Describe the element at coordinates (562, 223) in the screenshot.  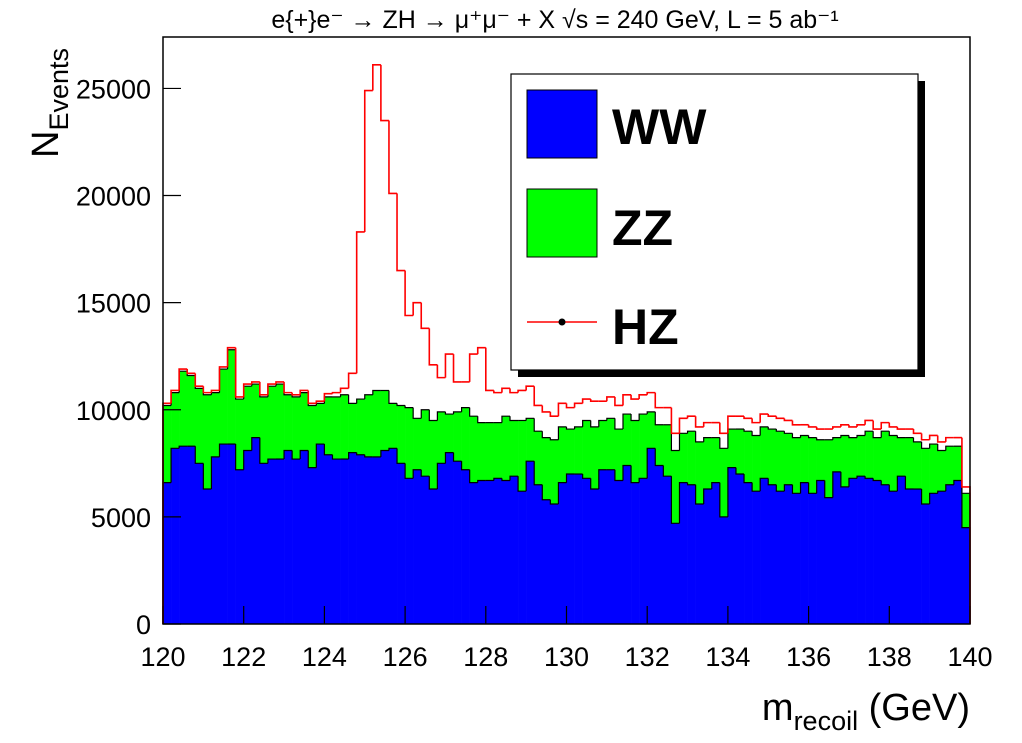
I see `legend-swatch` at that location.